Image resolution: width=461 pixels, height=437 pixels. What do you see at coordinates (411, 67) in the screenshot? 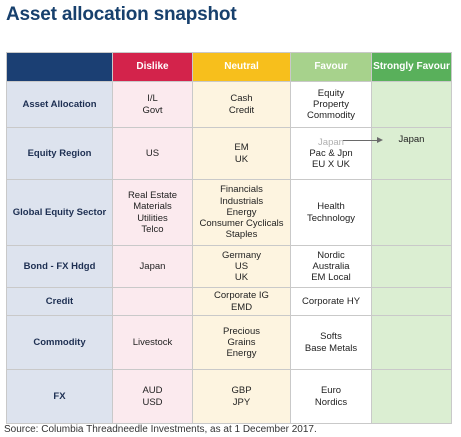
I see `header-strongly-favour: Strongly Favour` at bounding box center [411, 67].